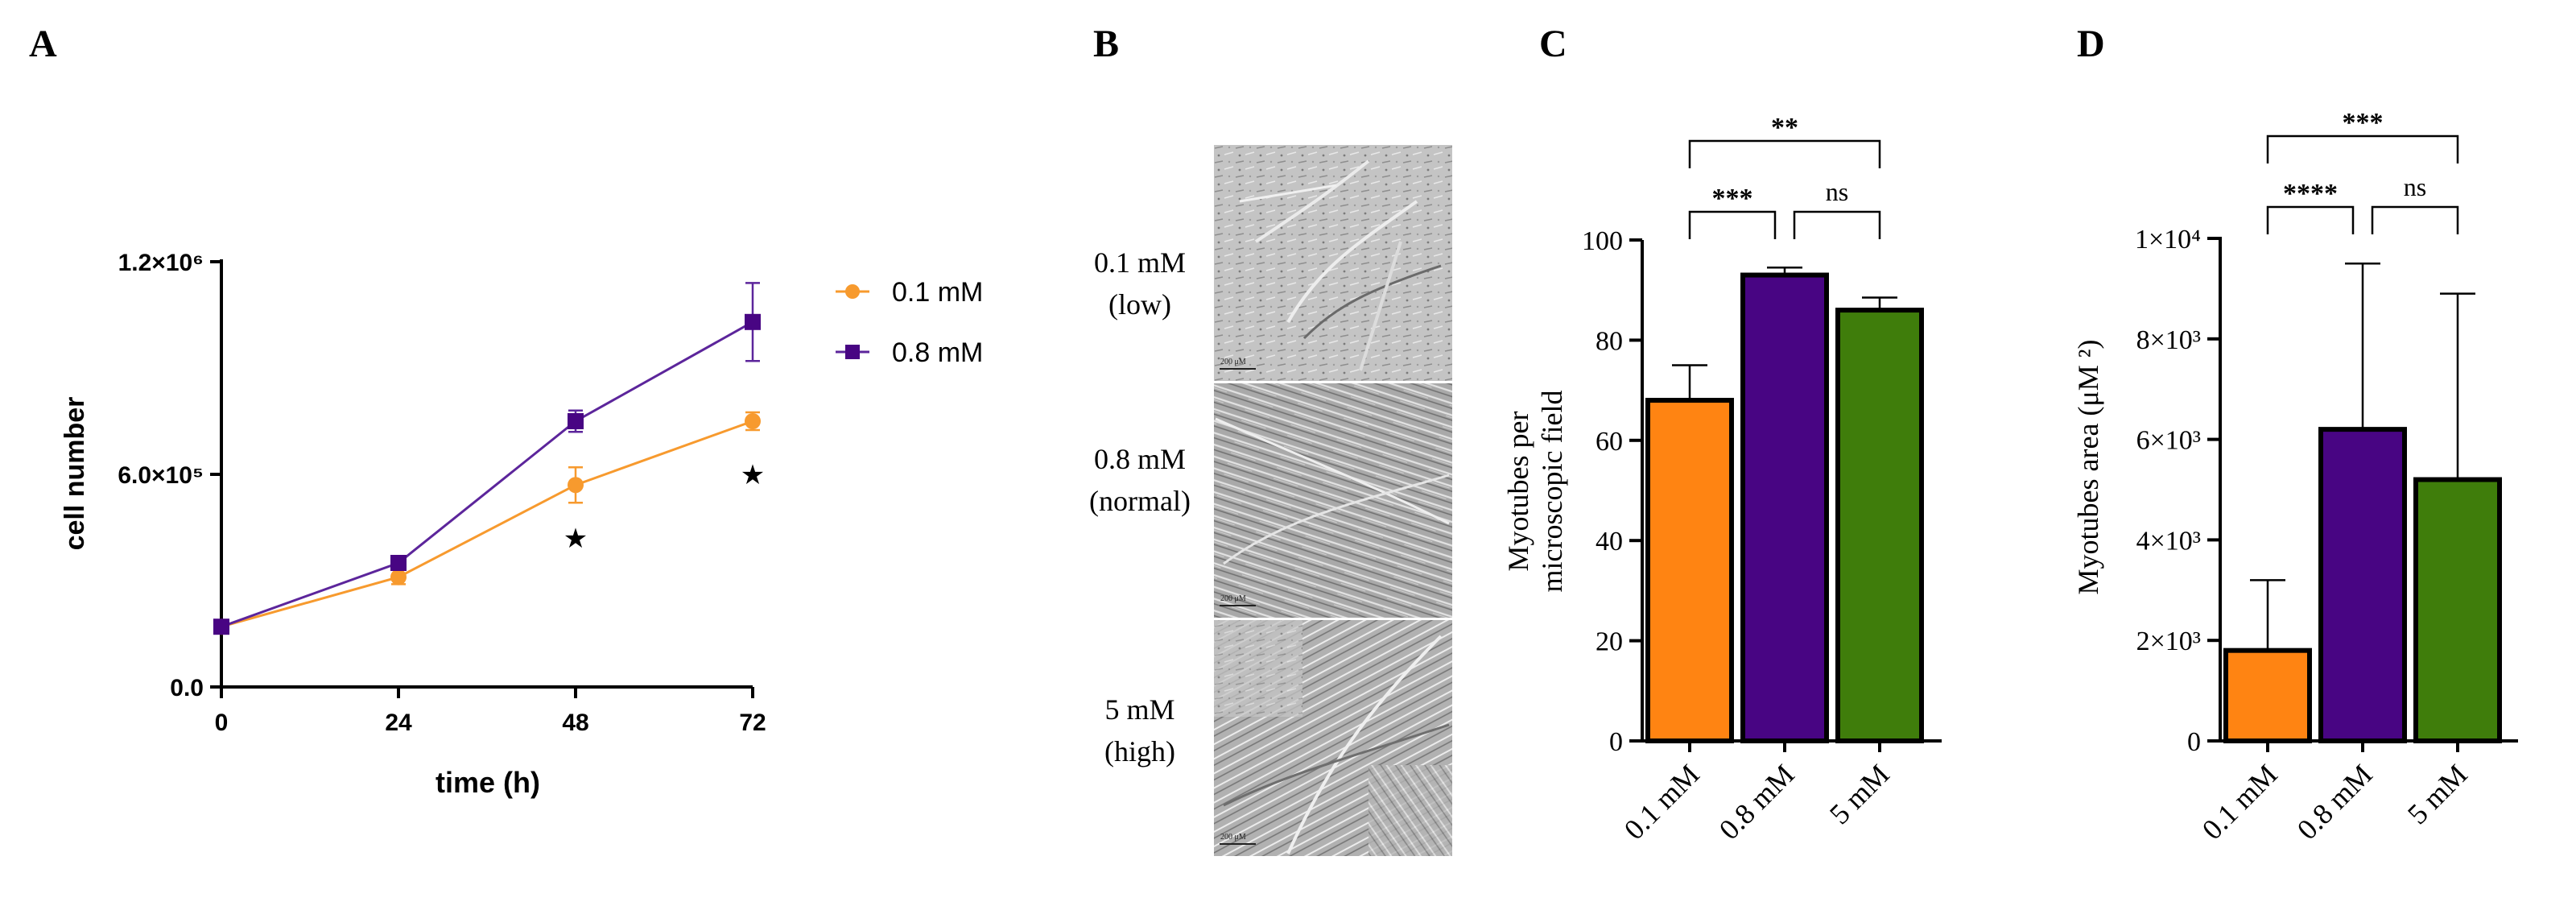 The height and width of the screenshot is (906, 2576). What do you see at coordinates (1602, 241) in the screenshot?
I see `panel-c-y-tick-label: 100` at bounding box center [1602, 241].